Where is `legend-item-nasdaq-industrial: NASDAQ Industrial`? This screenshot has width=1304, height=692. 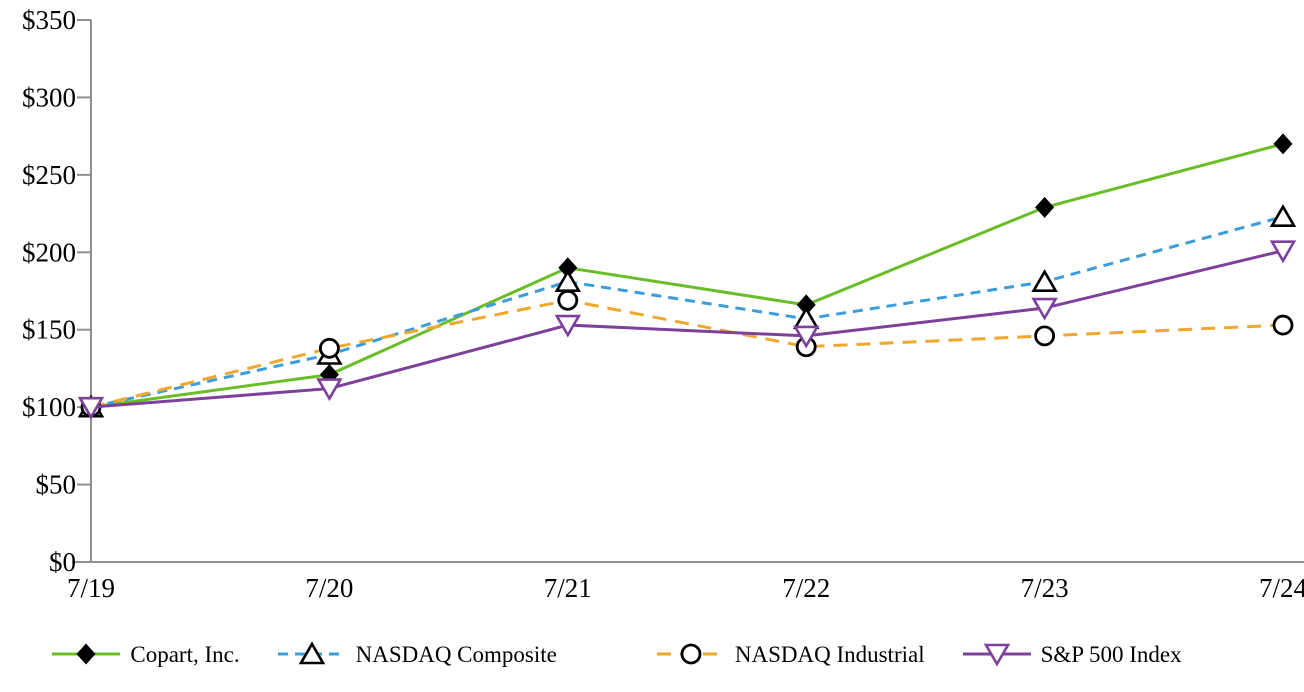
legend-item-nasdaq-industrial: NASDAQ Industrial is located at coordinates (790, 655).